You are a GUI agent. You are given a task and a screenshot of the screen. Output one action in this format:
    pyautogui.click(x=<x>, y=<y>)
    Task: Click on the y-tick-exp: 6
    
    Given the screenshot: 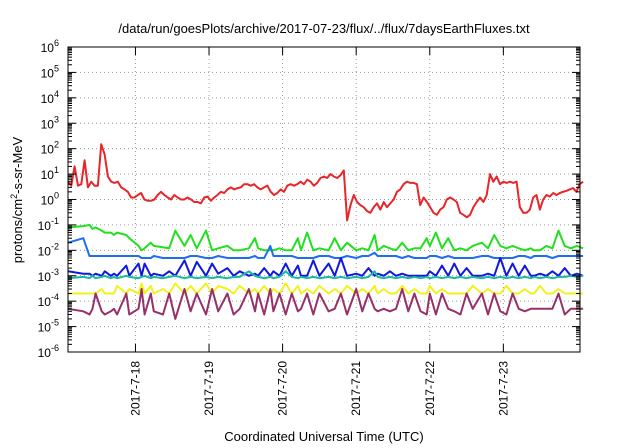 What is the action you would take?
    pyautogui.click(x=56, y=43)
    